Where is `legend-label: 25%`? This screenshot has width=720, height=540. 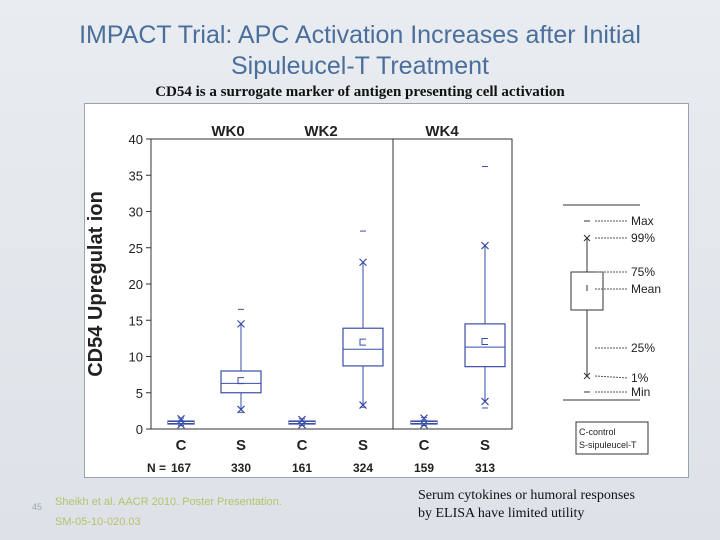
legend-label: 25% is located at coordinates (643, 348).